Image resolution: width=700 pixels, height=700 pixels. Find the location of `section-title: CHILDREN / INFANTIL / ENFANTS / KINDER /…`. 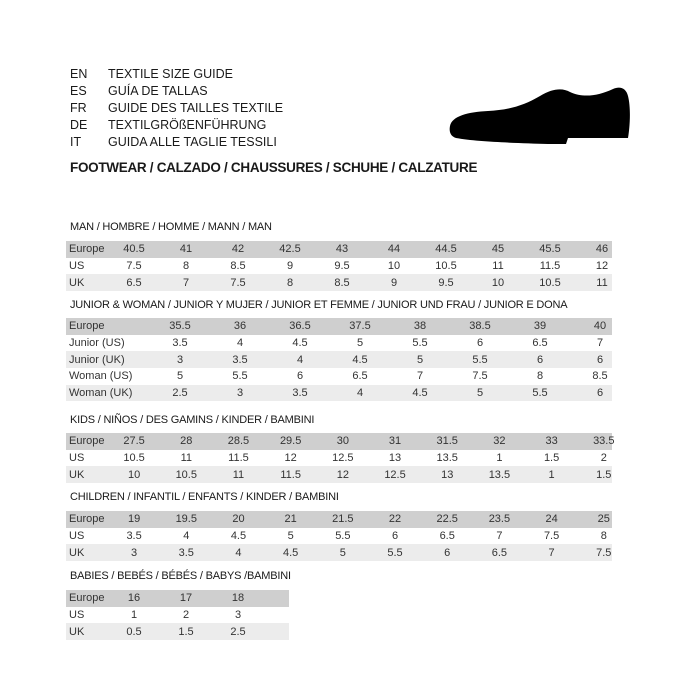

section-title: CHILDREN / INFANTIL / ENFANTS / KINDER /… is located at coordinates (204, 497).